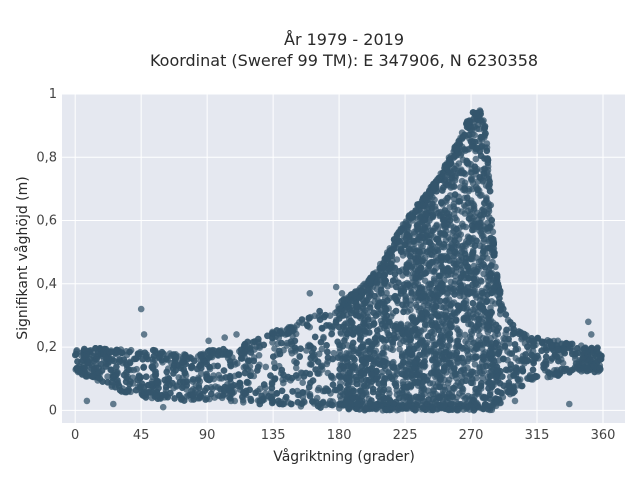  What do you see at coordinates (344, 39) in the screenshot?
I see `chart-title-line-1: År 1979 - 2019` at bounding box center [344, 39].